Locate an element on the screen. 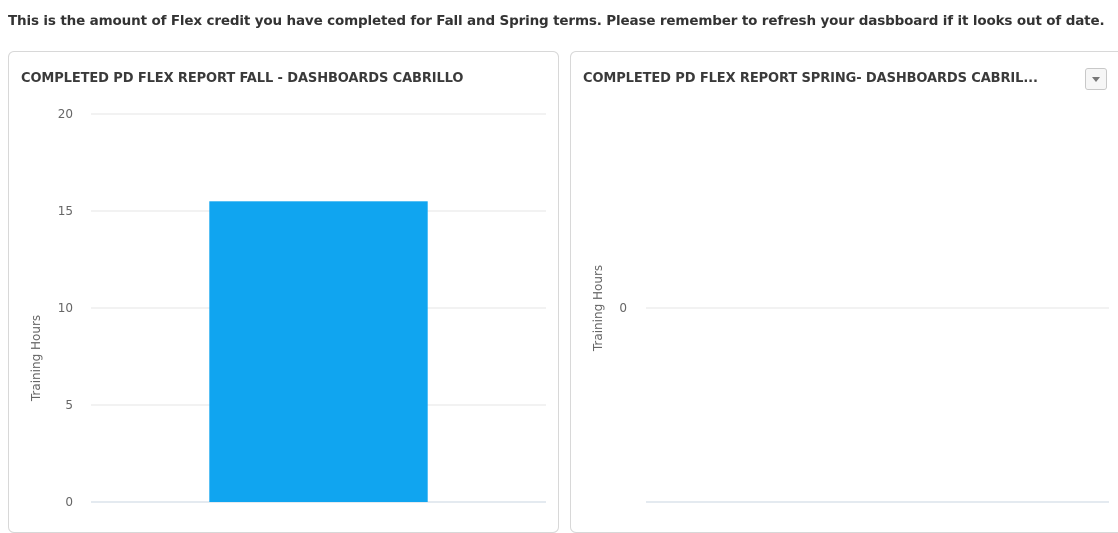 The image size is (1118, 533). y-tick-label: 15 is located at coordinates (65, 211).